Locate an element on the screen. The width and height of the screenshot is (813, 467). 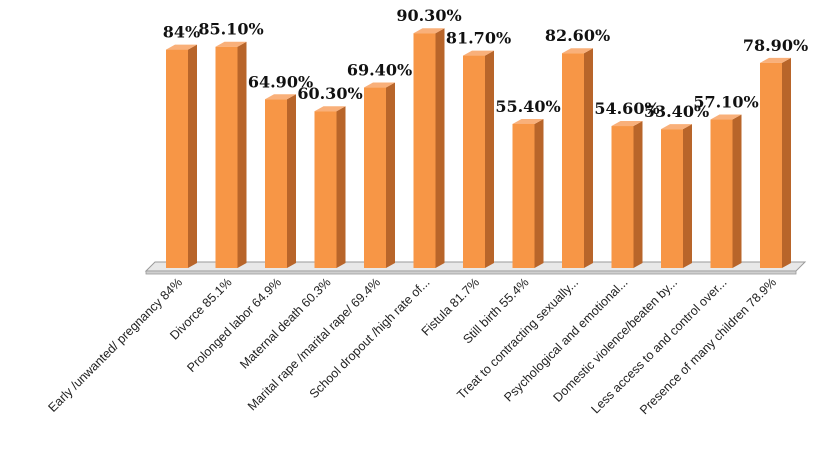
data-label: 53.40% is located at coordinates (676, 111).